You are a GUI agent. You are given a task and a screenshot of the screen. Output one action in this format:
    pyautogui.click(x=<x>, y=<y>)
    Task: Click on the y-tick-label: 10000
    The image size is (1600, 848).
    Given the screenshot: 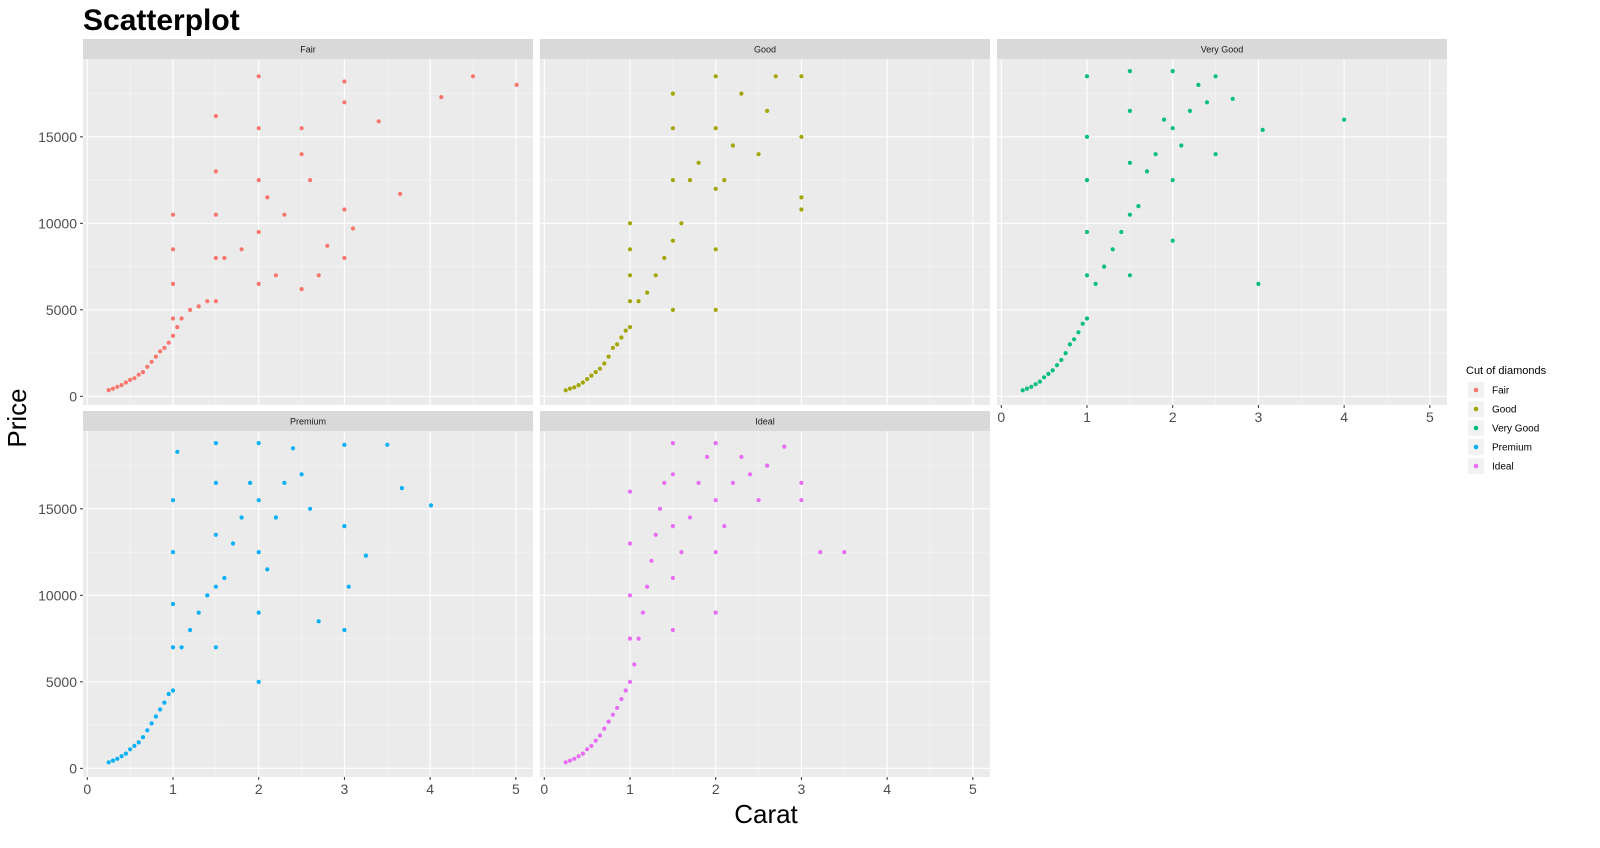 What is the action you would take?
    pyautogui.click(x=57, y=595)
    